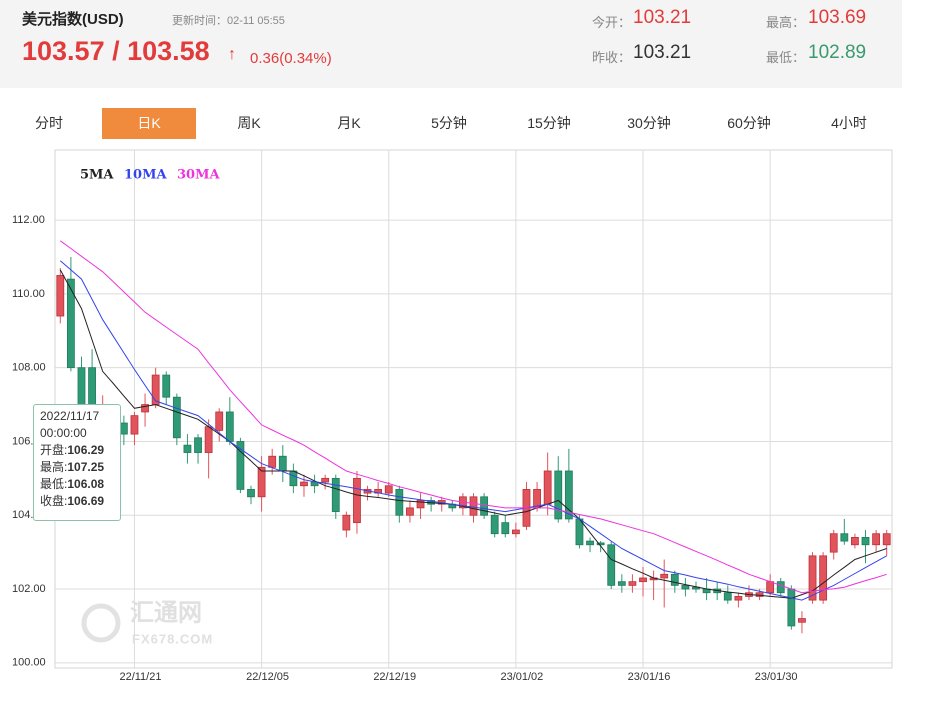 This screenshot has width=942, height=702. What do you see at coordinates (149, 123) in the screenshot?
I see `period-tab: 日K` at bounding box center [149, 123].